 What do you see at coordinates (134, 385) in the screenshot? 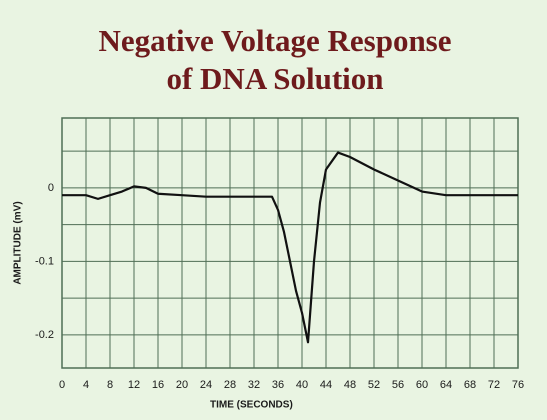
I see `x-tick-label: 12` at bounding box center [134, 385].